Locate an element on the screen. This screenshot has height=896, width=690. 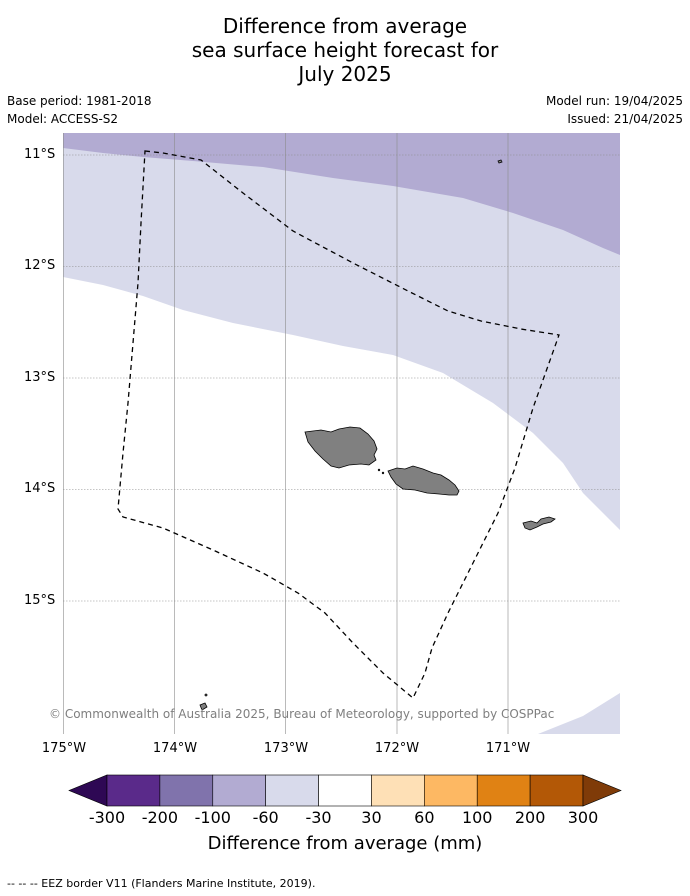
colorbar-tick-label: -30 is located at coordinates (318, 817).